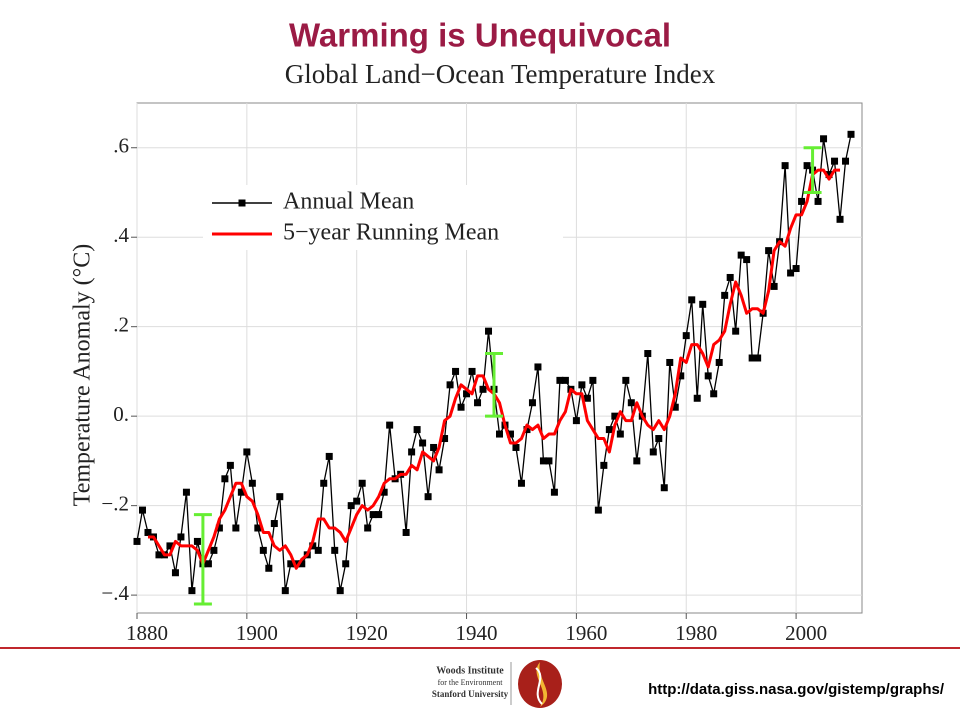 Image resolution: width=960 pixels, height=720 pixels. Describe the element at coordinates (115, 503) in the screenshot. I see `y-tick-label: −.2` at that location.